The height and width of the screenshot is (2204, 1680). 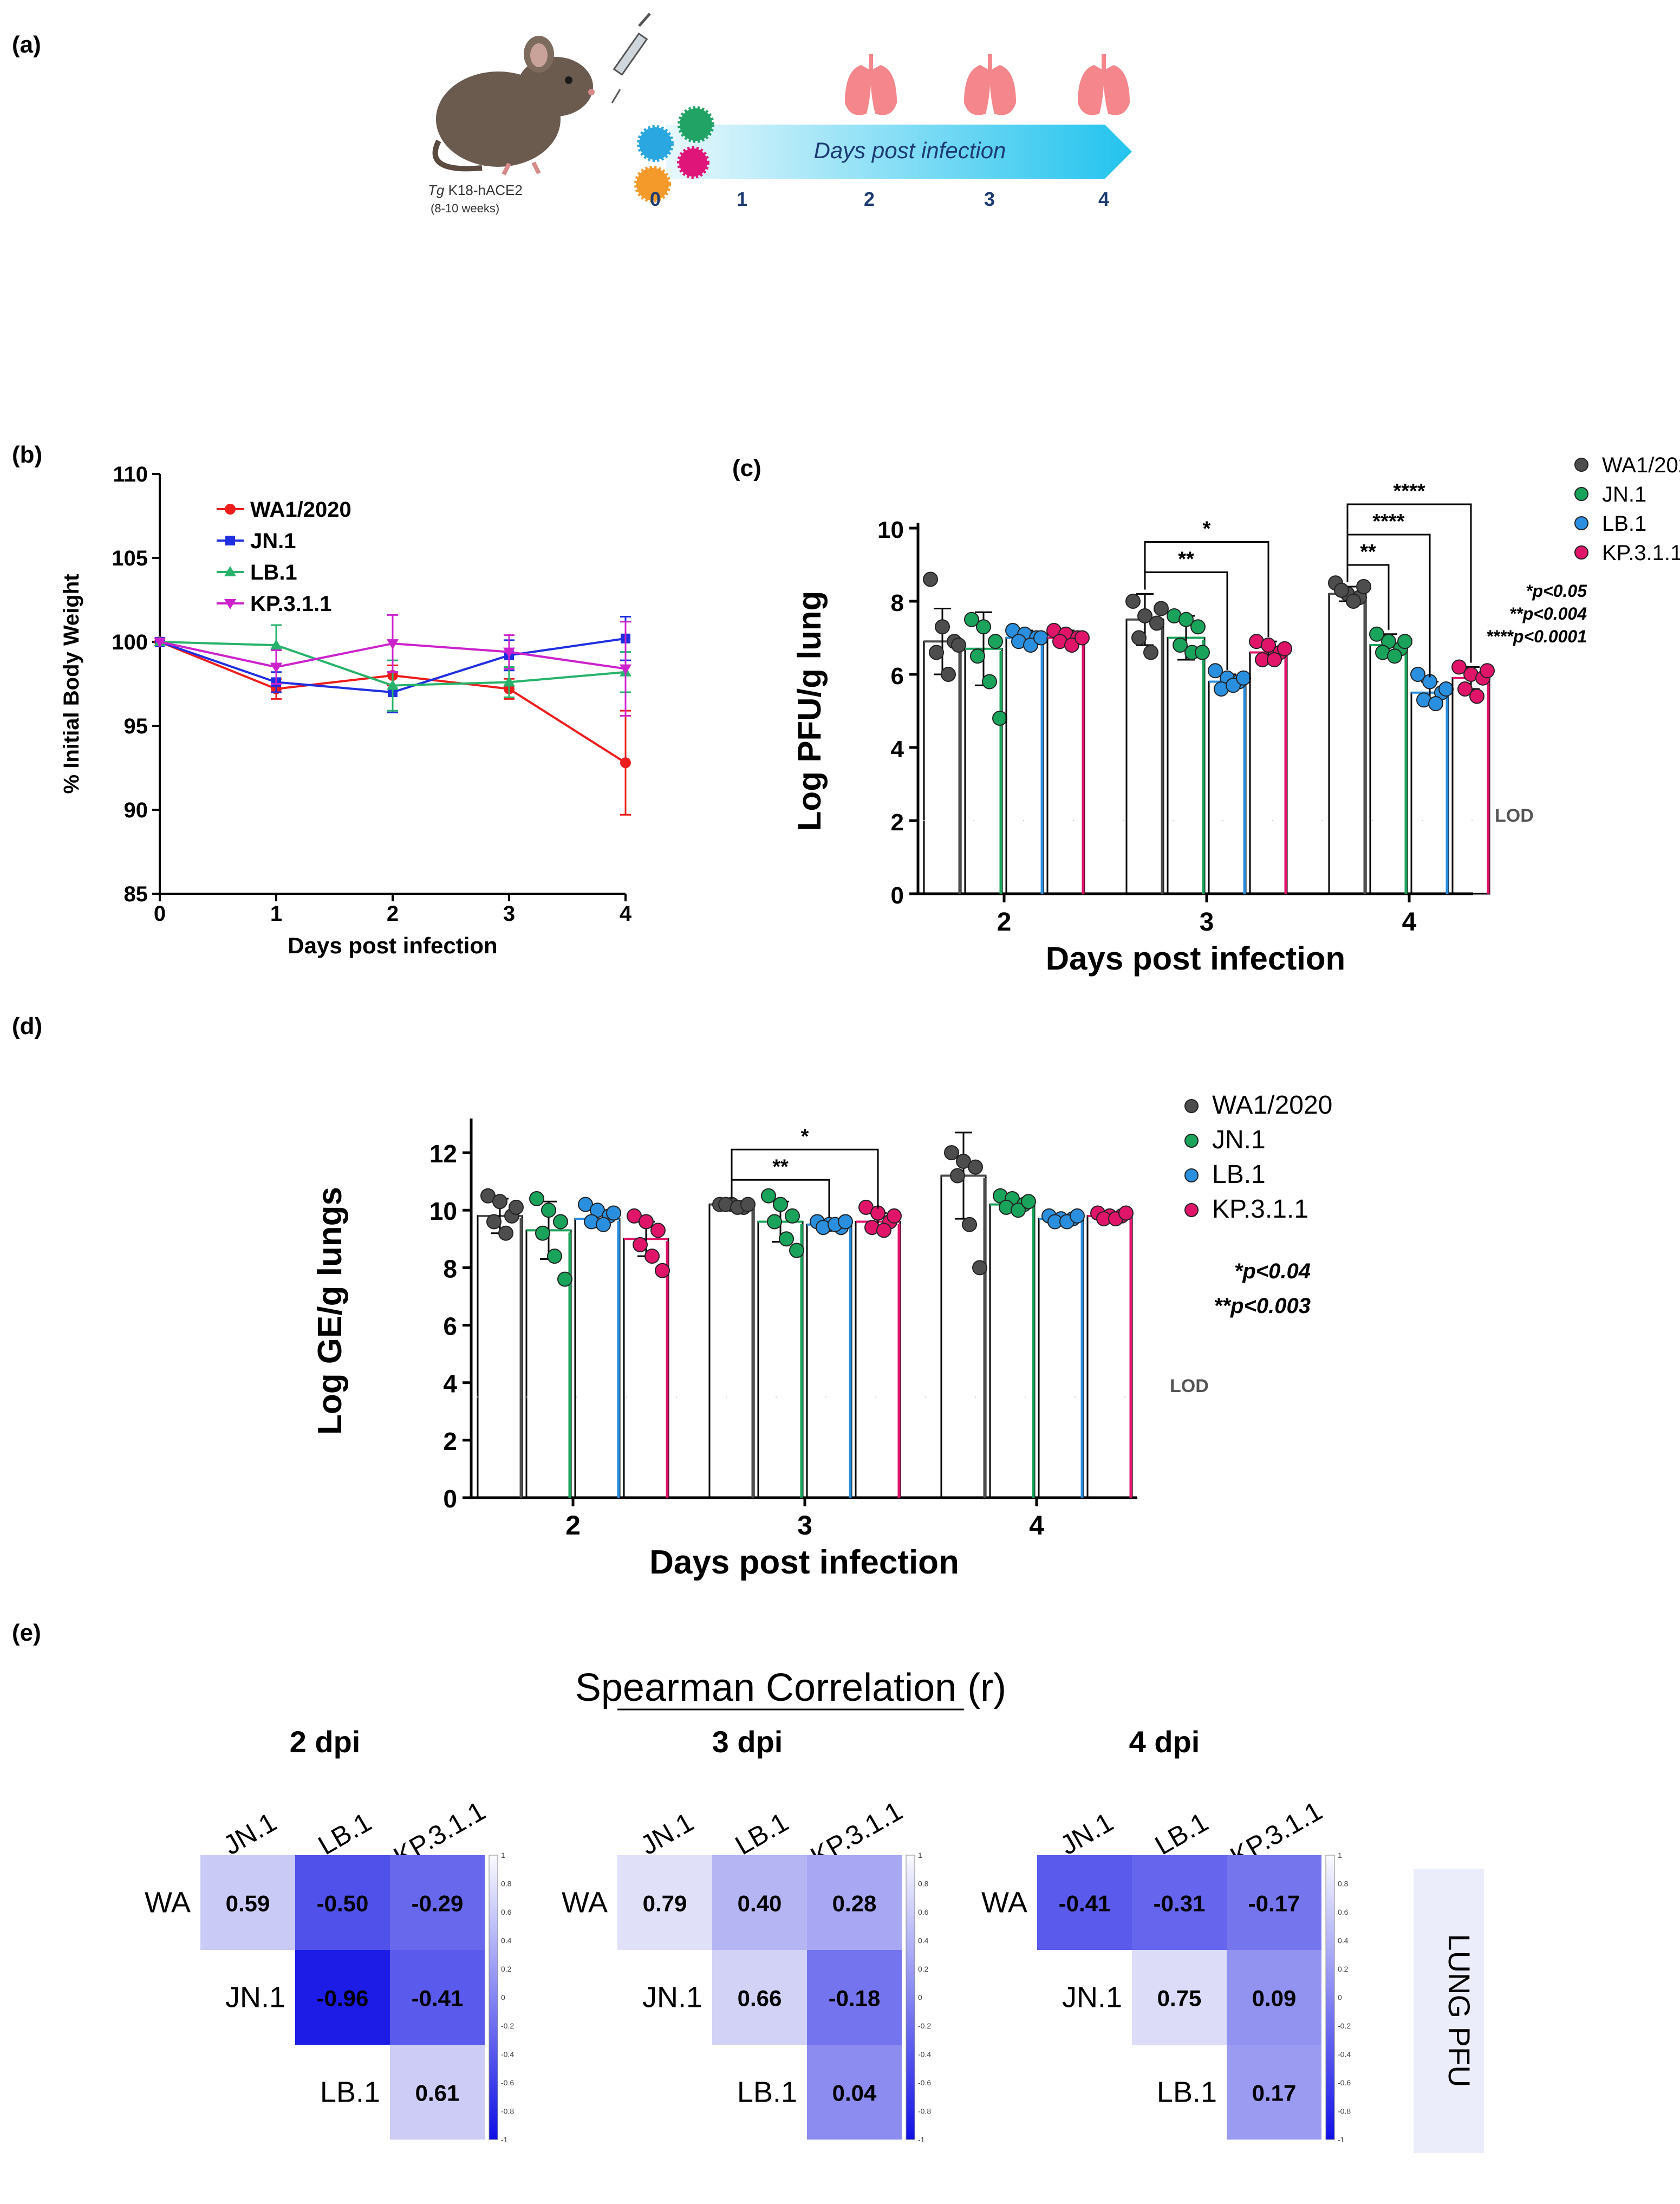 I want to click on cell-value: -0.29, so click(x=438, y=1903).